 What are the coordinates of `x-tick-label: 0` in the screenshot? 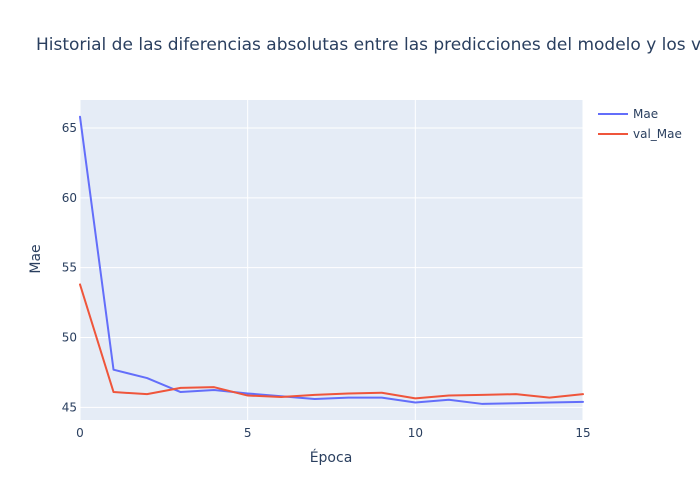 It's located at (80, 433).